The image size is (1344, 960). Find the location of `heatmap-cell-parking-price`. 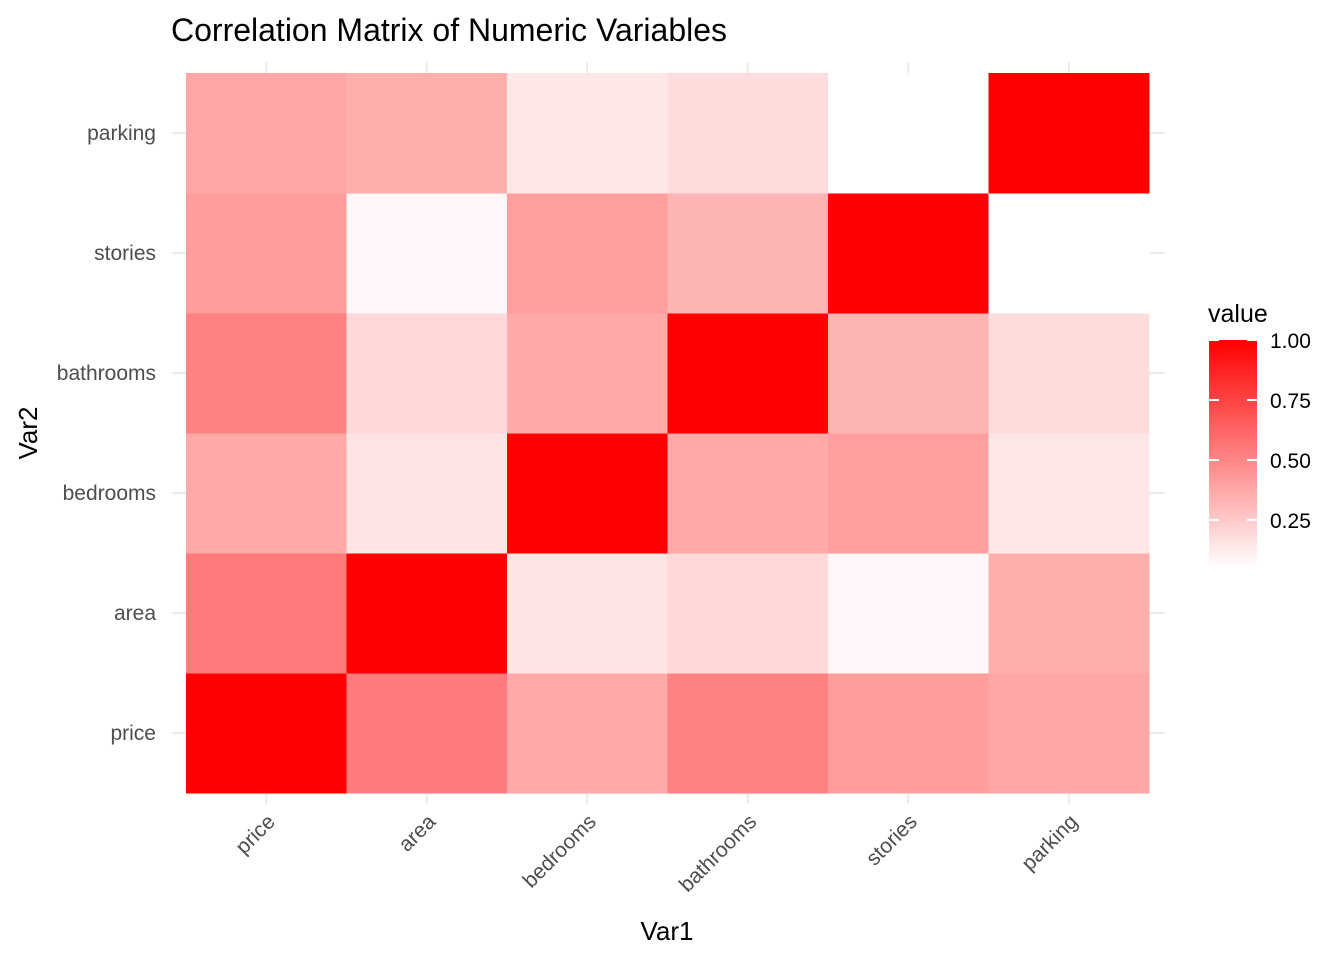

heatmap-cell-parking-price is located at coordinates (1069, 733).